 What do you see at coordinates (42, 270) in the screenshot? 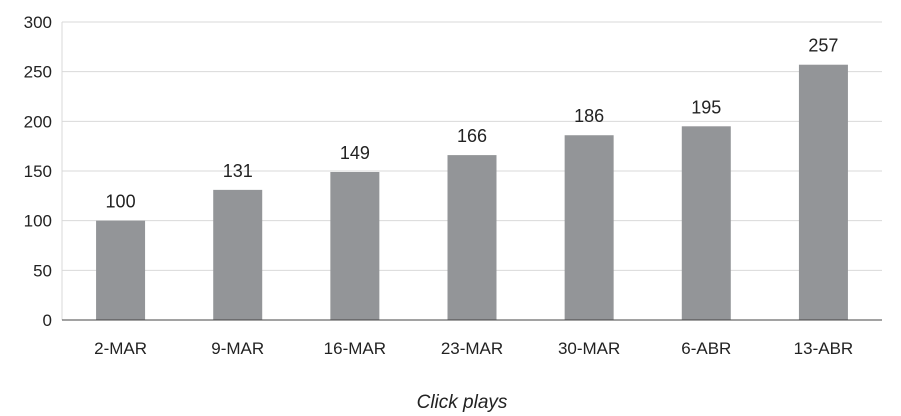
I see `y-tick-label: 50` at bounding box center [42, 270].